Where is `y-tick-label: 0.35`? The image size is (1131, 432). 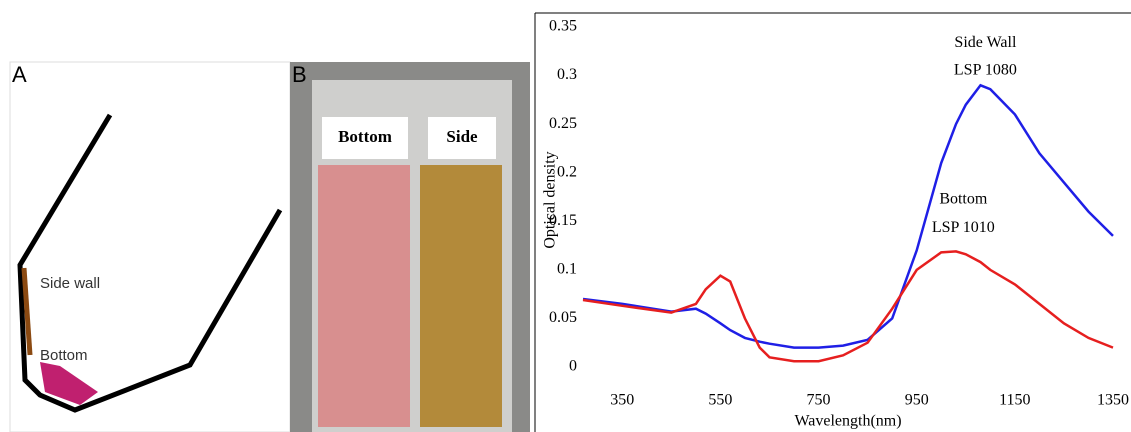 y-tick-label: 0.35 is located at coordinates (563, 26).